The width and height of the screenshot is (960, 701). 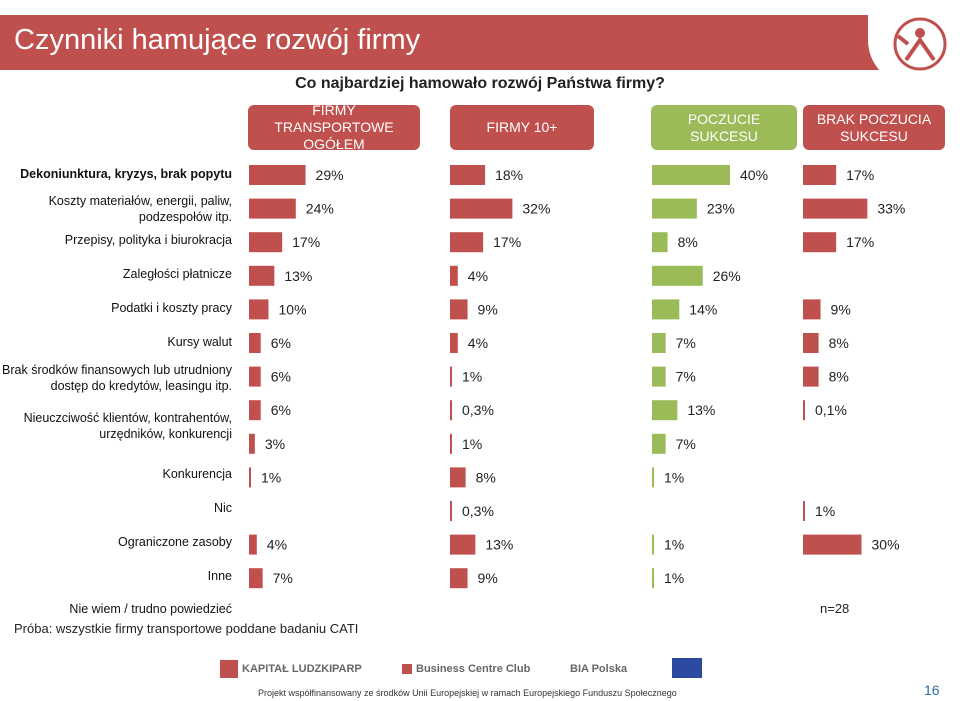 I want to click on series-header-label: FIRMY 10+, so click(x=522, y=127).